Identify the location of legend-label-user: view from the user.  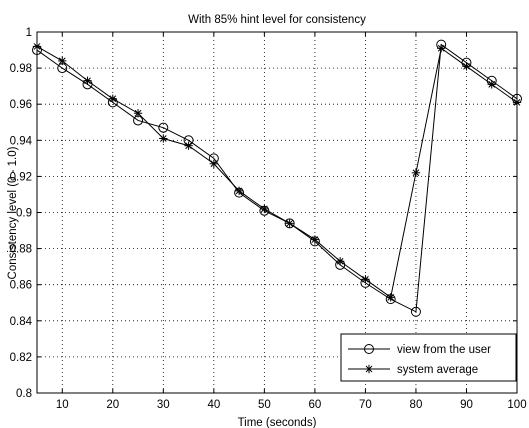
(444, 350).